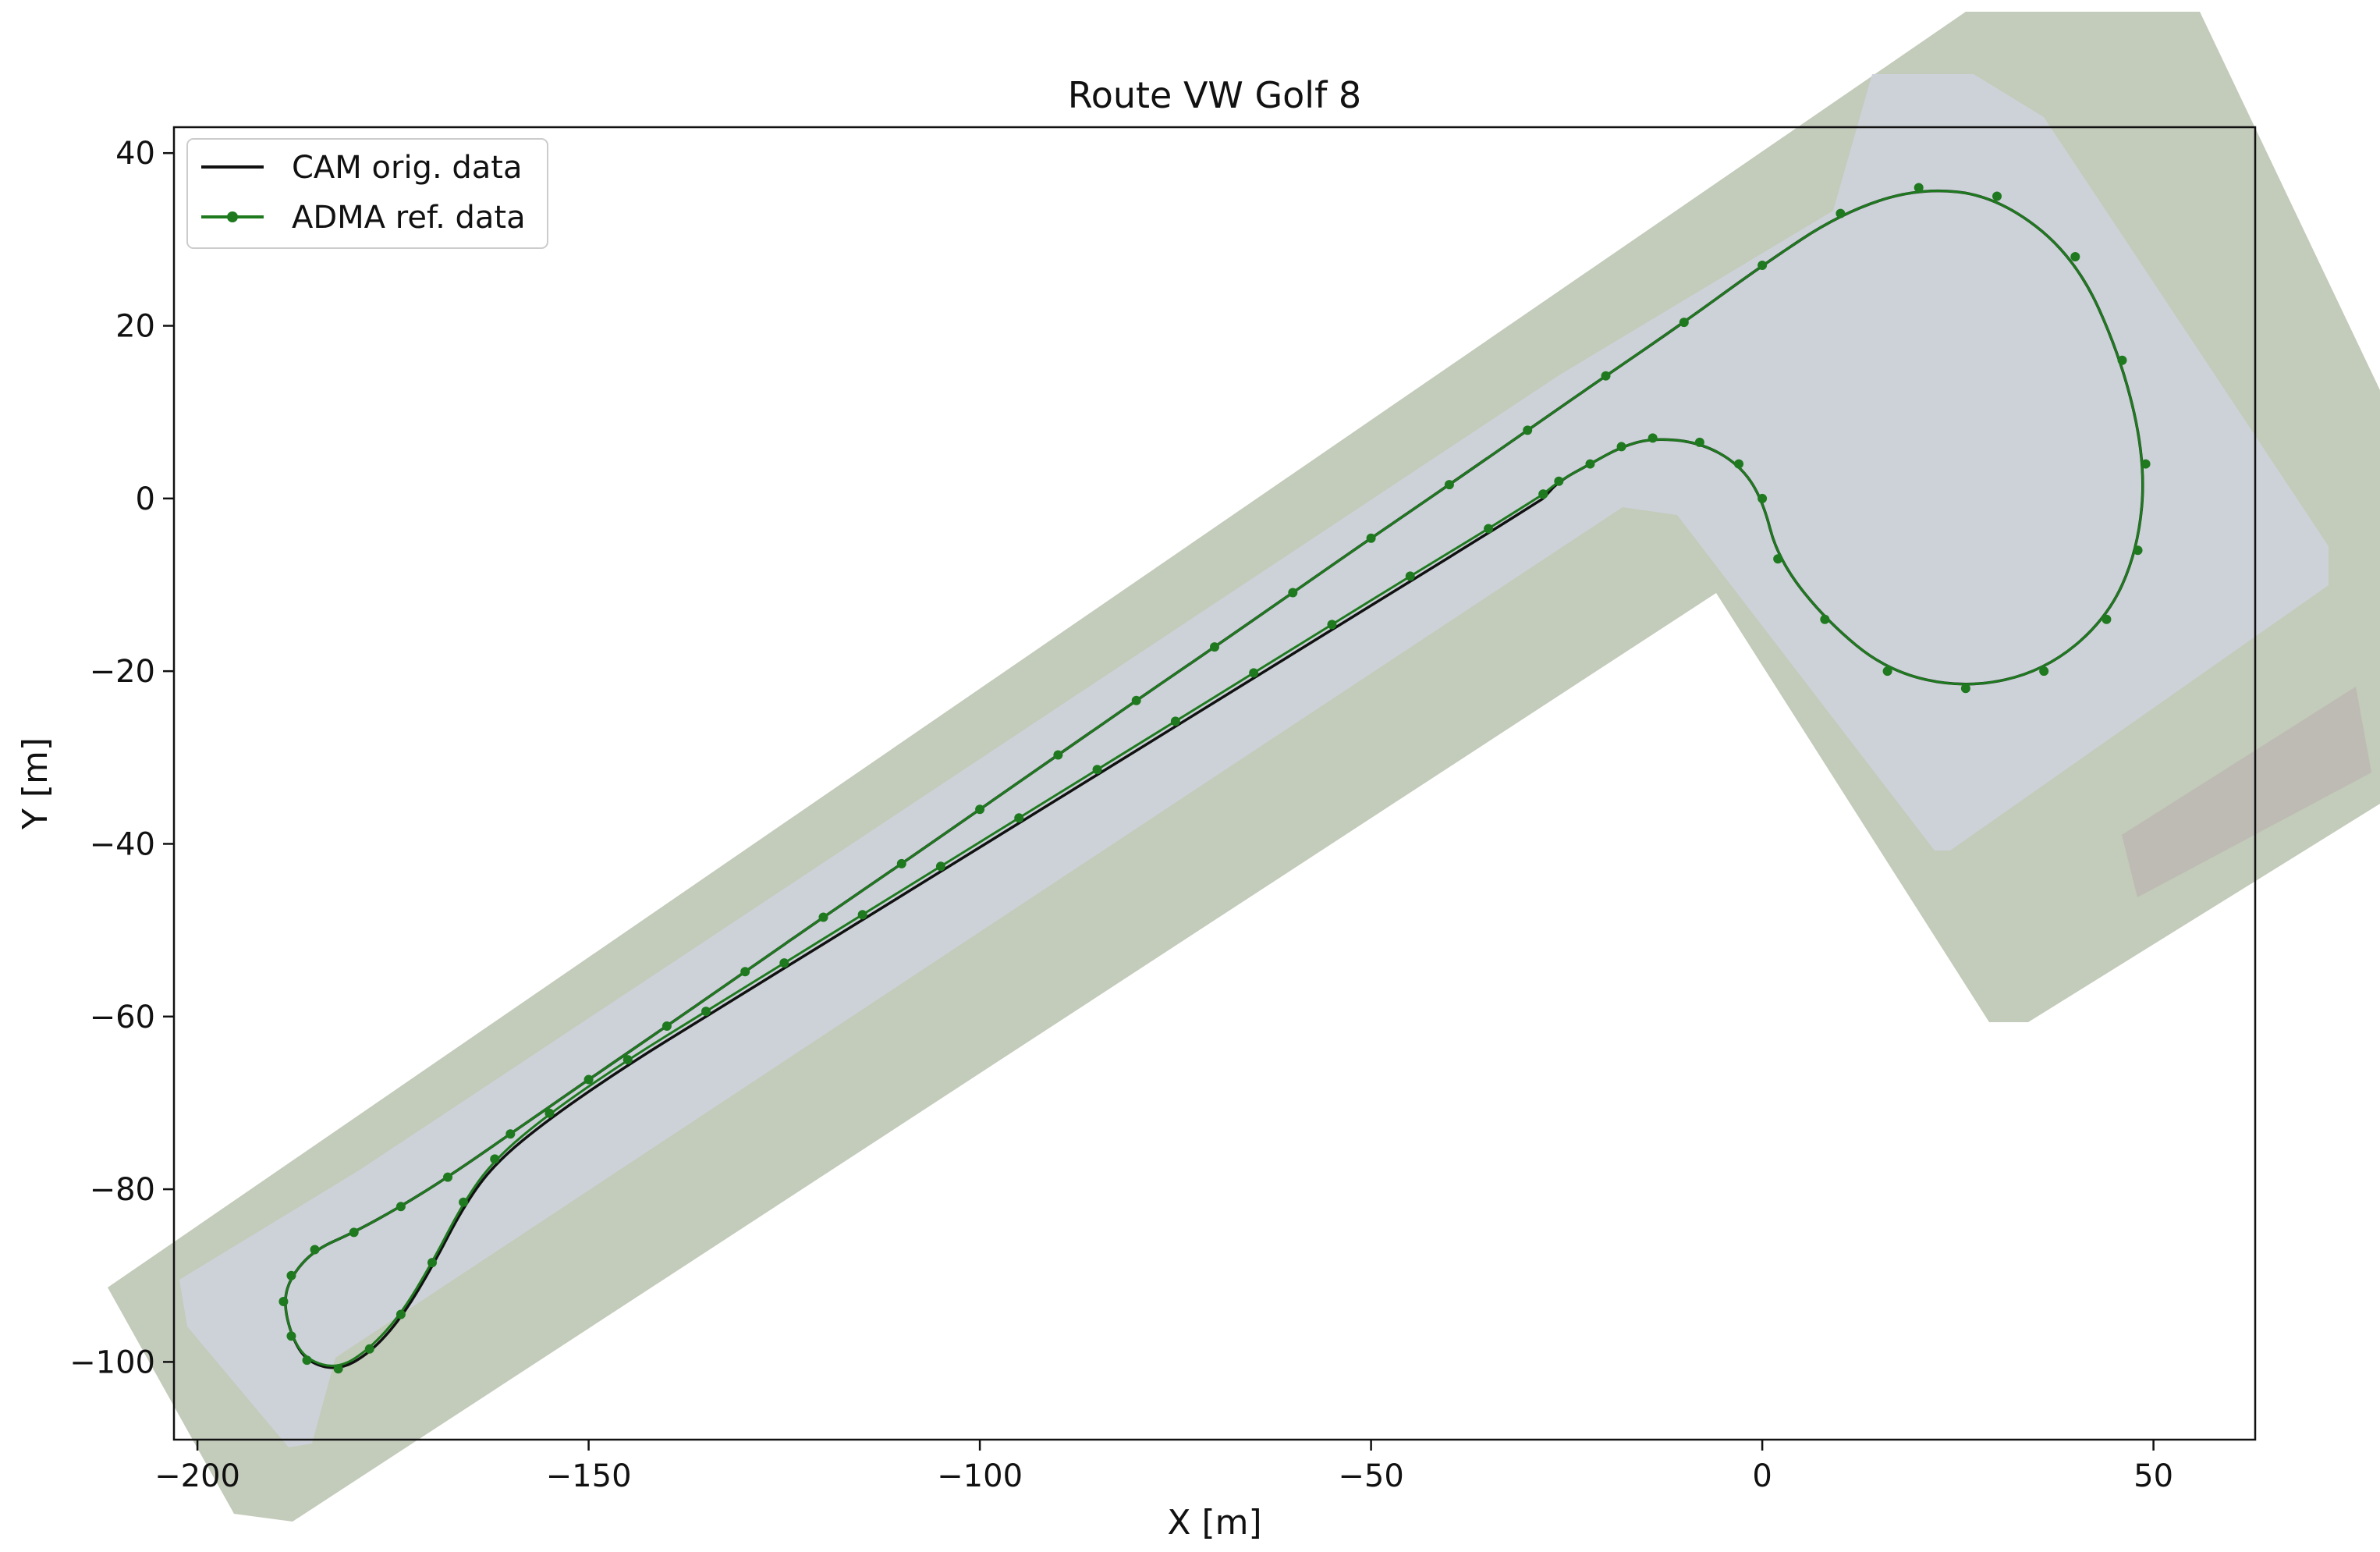  Describe the element at coordinates (35, 784) in the screenshot. I see `y-axis-label: Y [m]` at that location.